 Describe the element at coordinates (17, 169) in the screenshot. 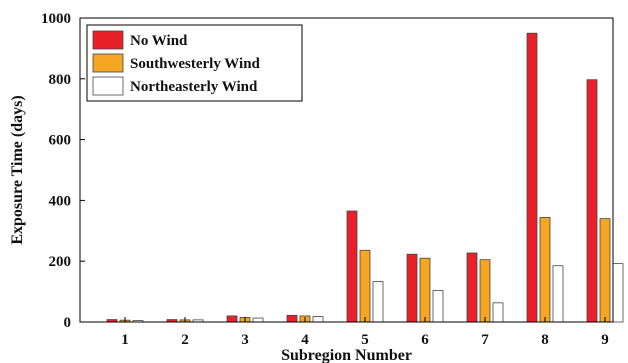

I see `y-axis-title: Exposure Time (days)` at that location.